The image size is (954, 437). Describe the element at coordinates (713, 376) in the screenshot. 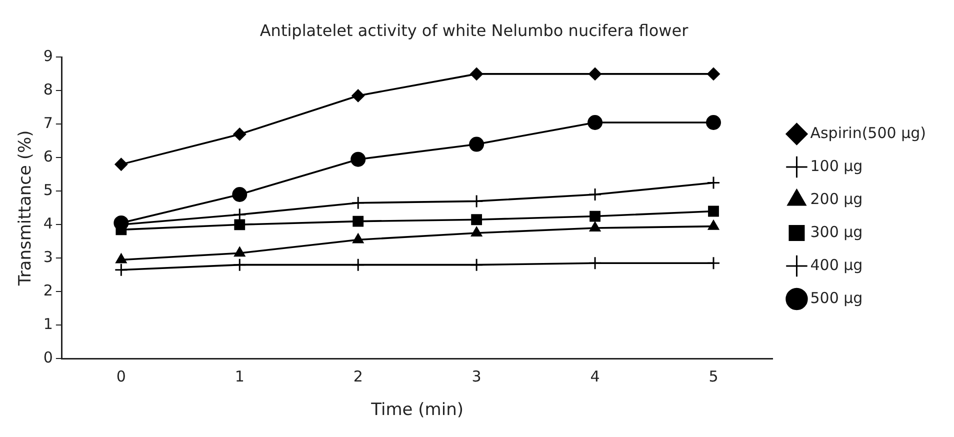

I see `x-tick-label: 5` at that location.